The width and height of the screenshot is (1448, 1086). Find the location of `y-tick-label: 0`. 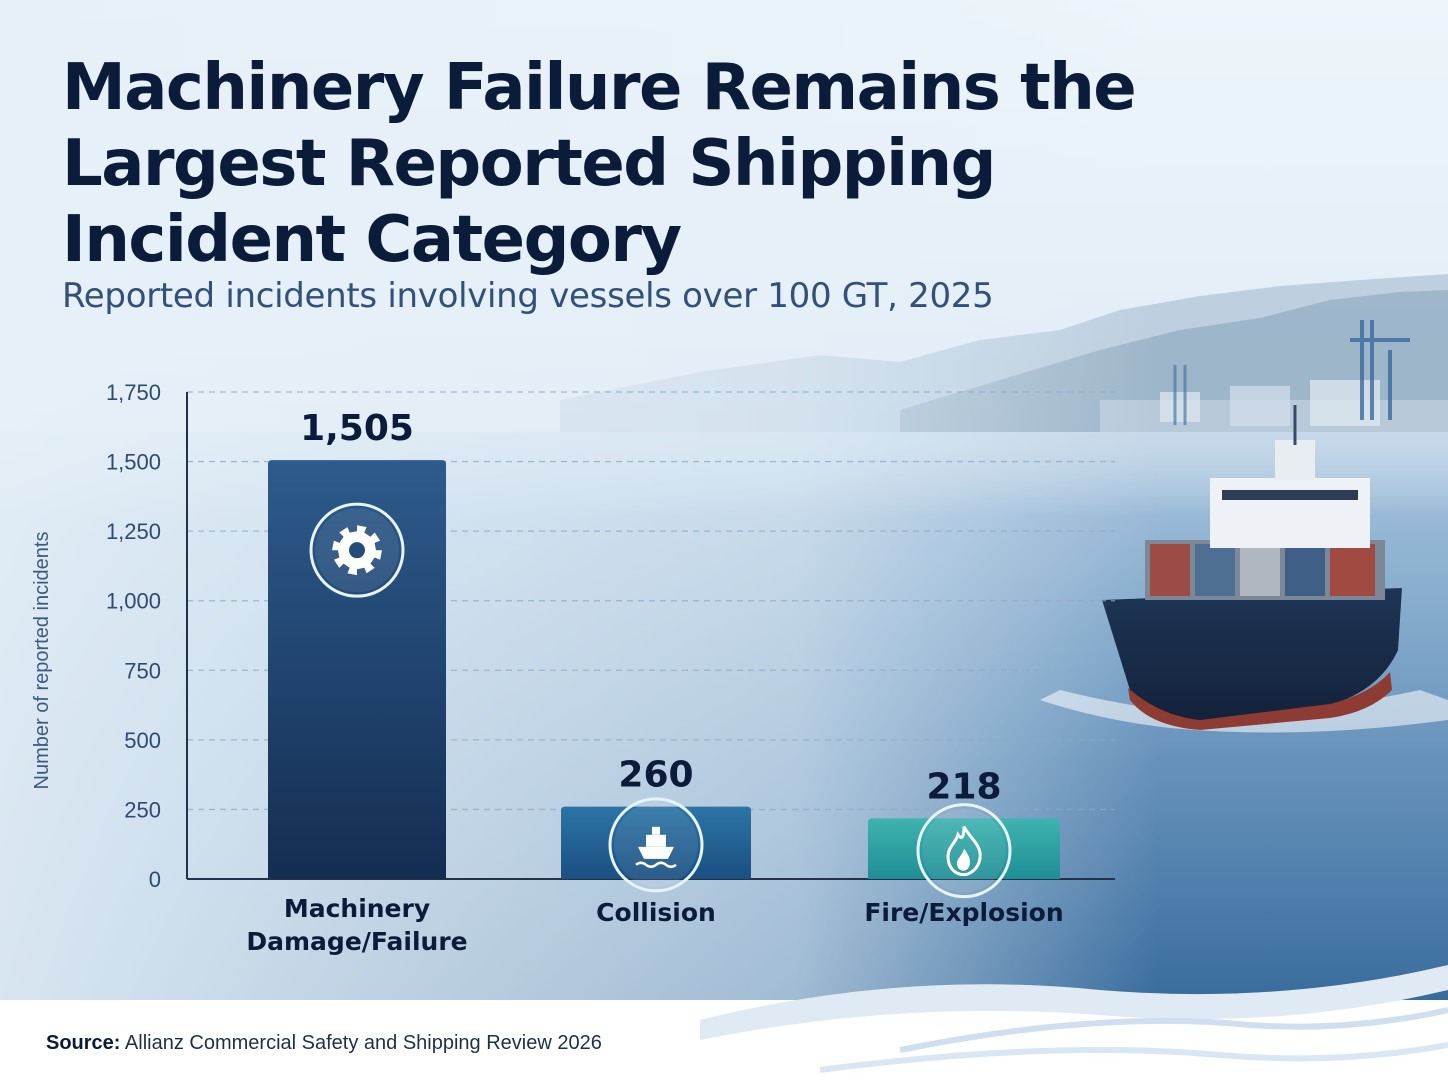

y-tick-label: 0 is located at coordinates (155, 879).